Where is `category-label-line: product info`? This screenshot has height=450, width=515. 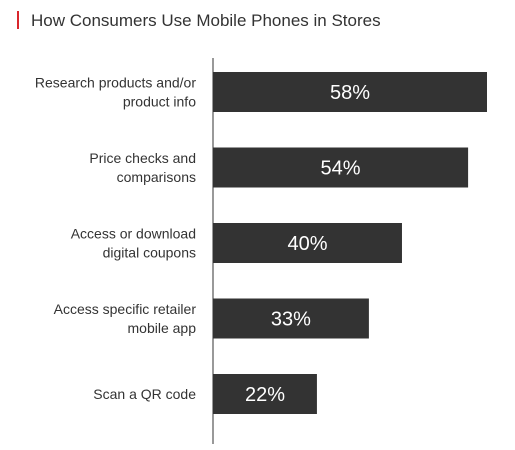
category-label-line: product info is located at coordinates (159, 102).